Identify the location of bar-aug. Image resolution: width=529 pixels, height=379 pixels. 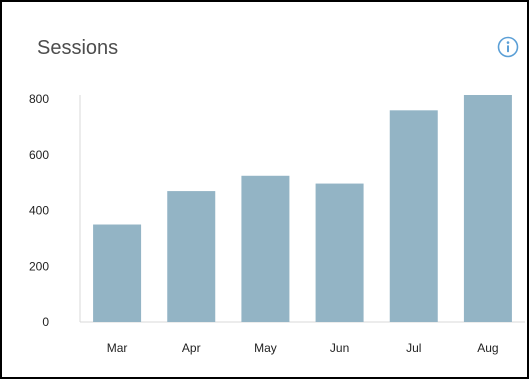
(487, 208).